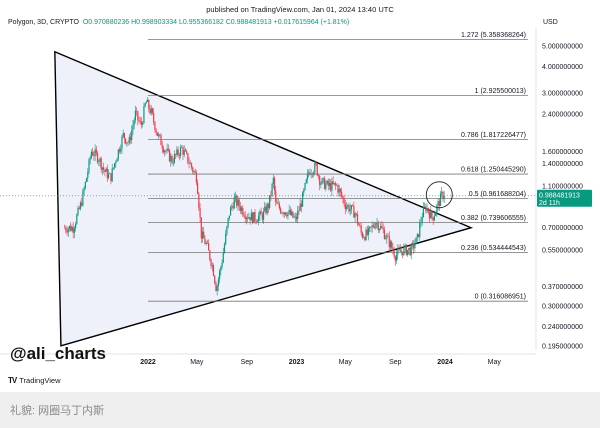 The height and width of the screenshot is (428, 600). What do you see at coordinates (34, 380) in the screenshot?
I see `tradingview-logo: TV TradingView` at bounding box center [34, 380].